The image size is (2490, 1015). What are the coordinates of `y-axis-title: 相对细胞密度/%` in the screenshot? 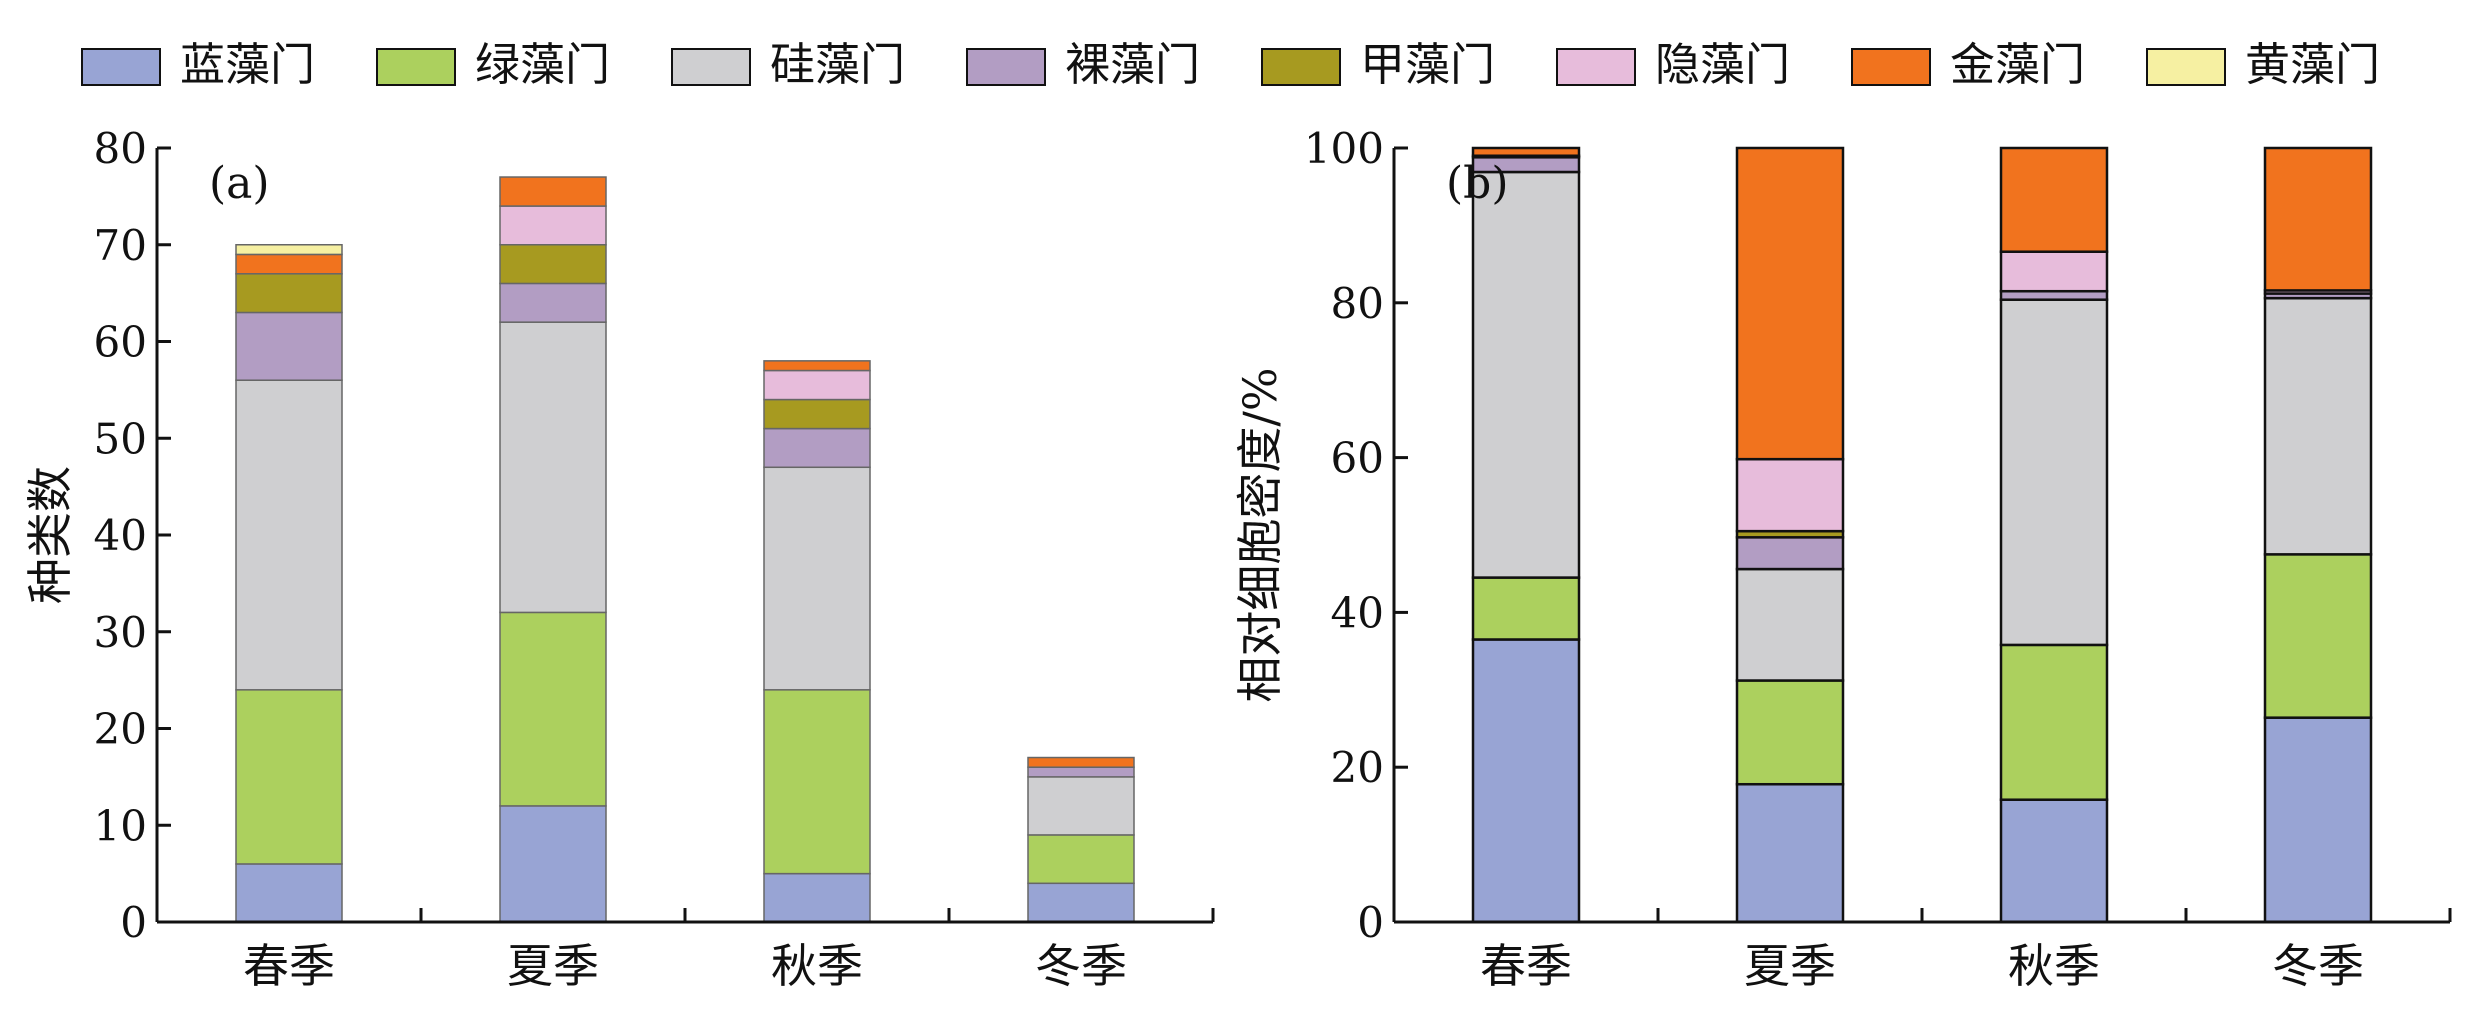 It's located at (1260, 534).